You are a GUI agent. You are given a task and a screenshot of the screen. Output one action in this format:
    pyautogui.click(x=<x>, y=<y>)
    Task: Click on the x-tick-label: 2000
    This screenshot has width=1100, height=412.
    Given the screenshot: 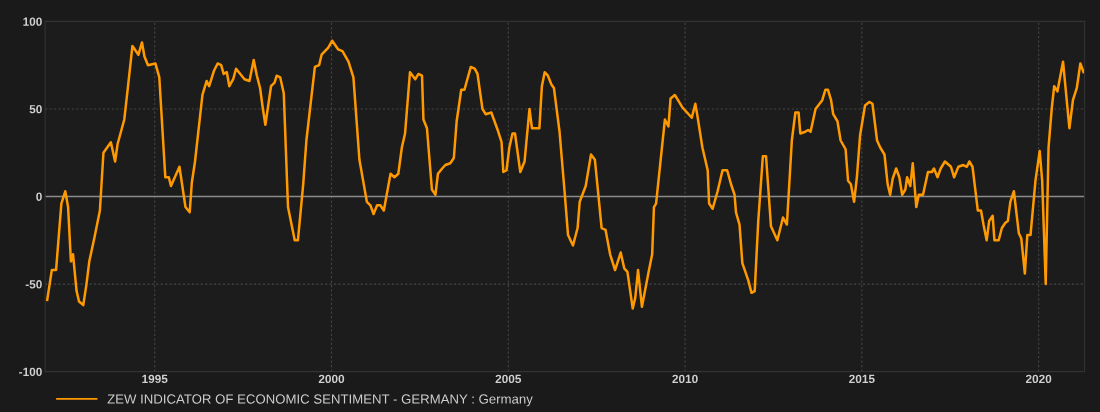 What is the action you would take?
    pyautogui.click(x=331, y=379)
    